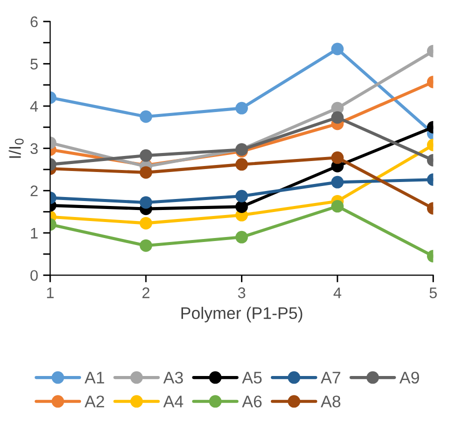 The height and width of the screenshot is (430, 456). What do you see at coordinates (252, 378) in the screenshot?
I see `legend-label: A5` at bounding box center [252, 378].